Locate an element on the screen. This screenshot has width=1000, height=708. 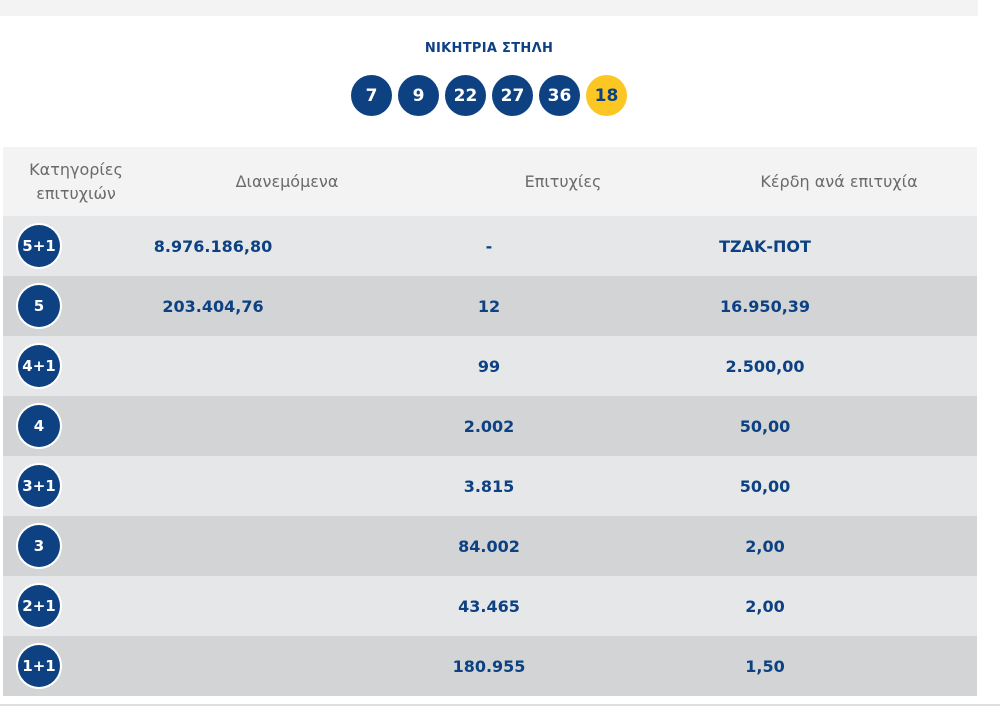
joker-number-ball: 18 is located at coordinates (606, 95).